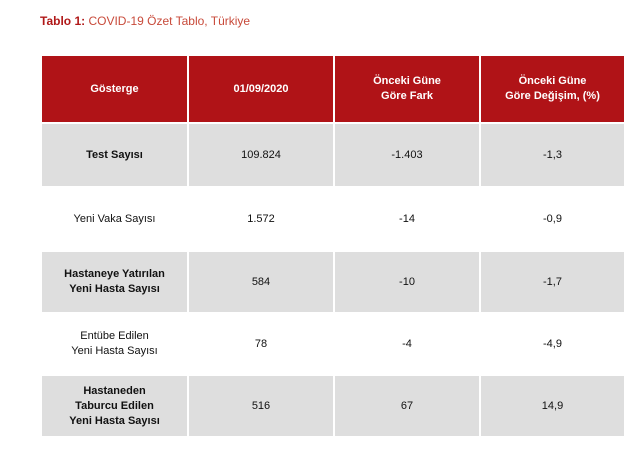  Describe the element at coordinates (407, 89) in the screenshot. I see `header-diff: Önceki Güne Göre Fark` at that location.